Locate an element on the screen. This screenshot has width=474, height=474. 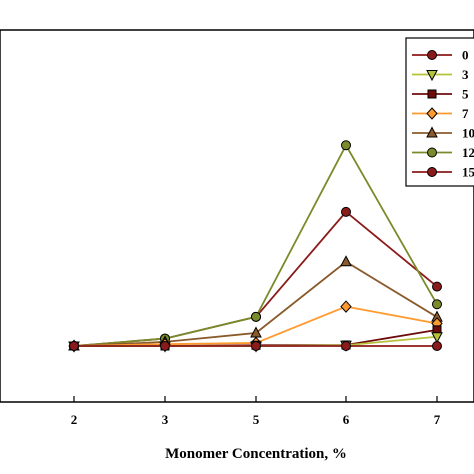
x-tick-label-6: 6 is located at coordinates (346, 419).